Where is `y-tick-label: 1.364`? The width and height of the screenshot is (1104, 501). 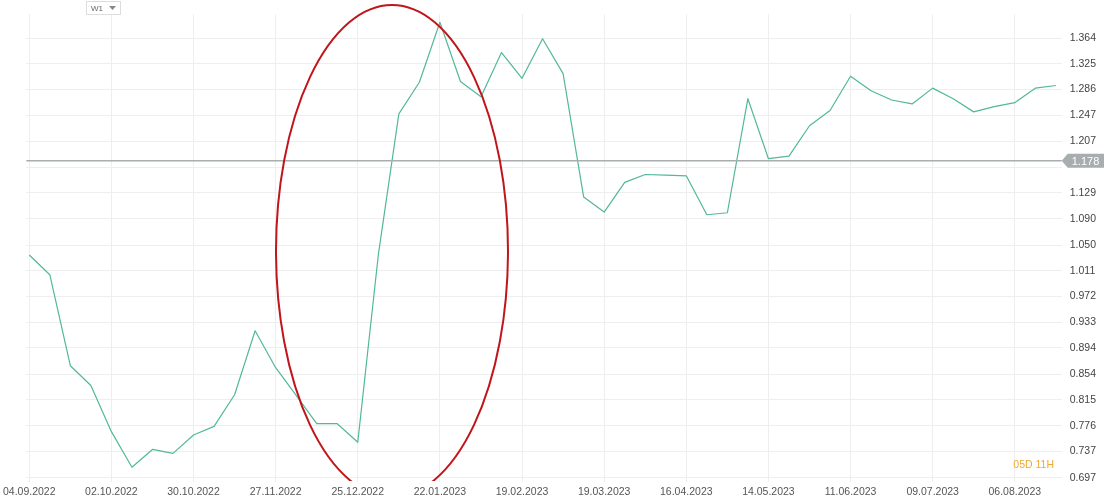
y-tick-label: 1.364 is located at coordinates (1083, 36).